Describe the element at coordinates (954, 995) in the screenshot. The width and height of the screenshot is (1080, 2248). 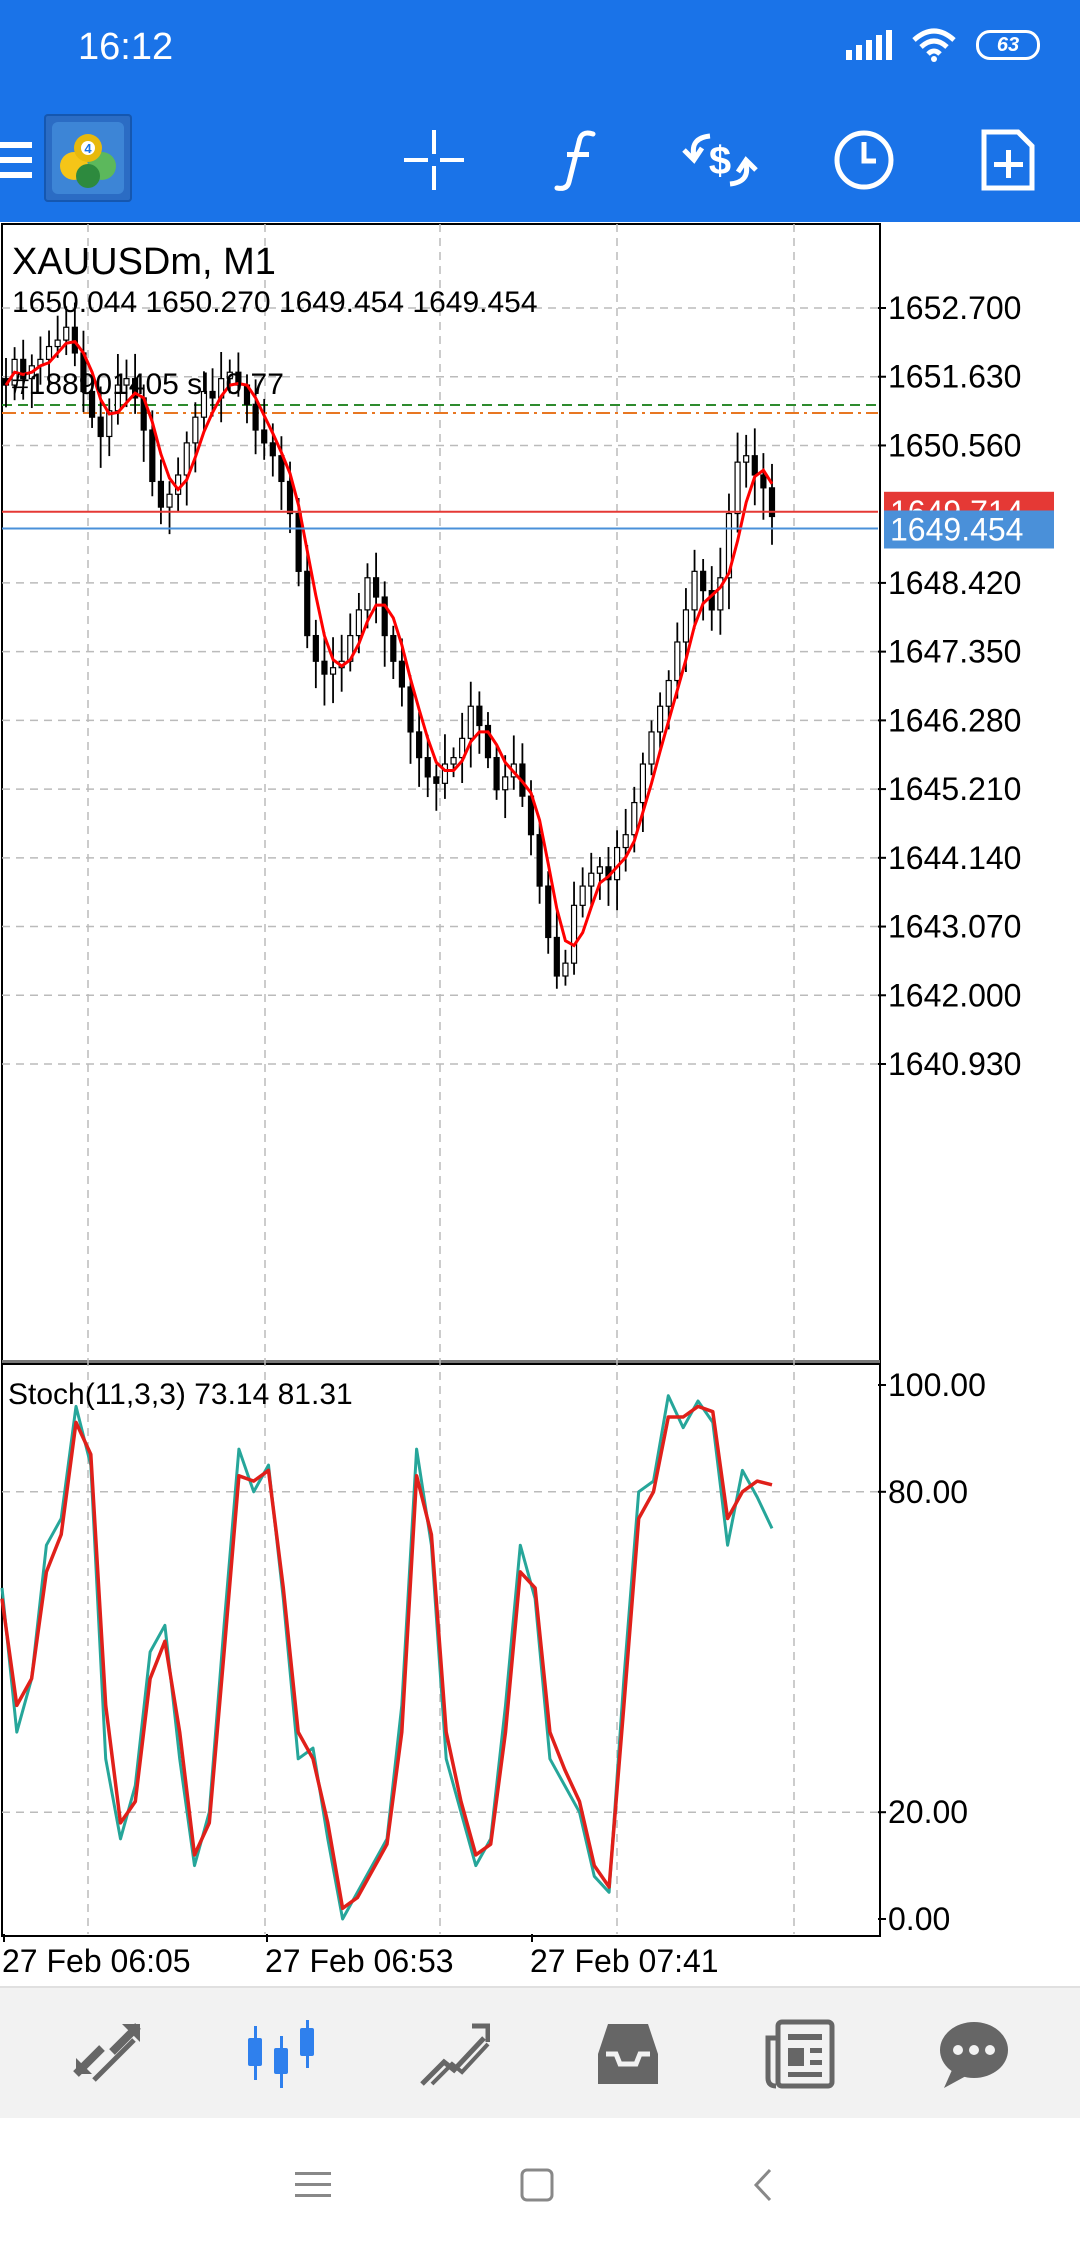
I see `price-label: 1642.000` at that location.